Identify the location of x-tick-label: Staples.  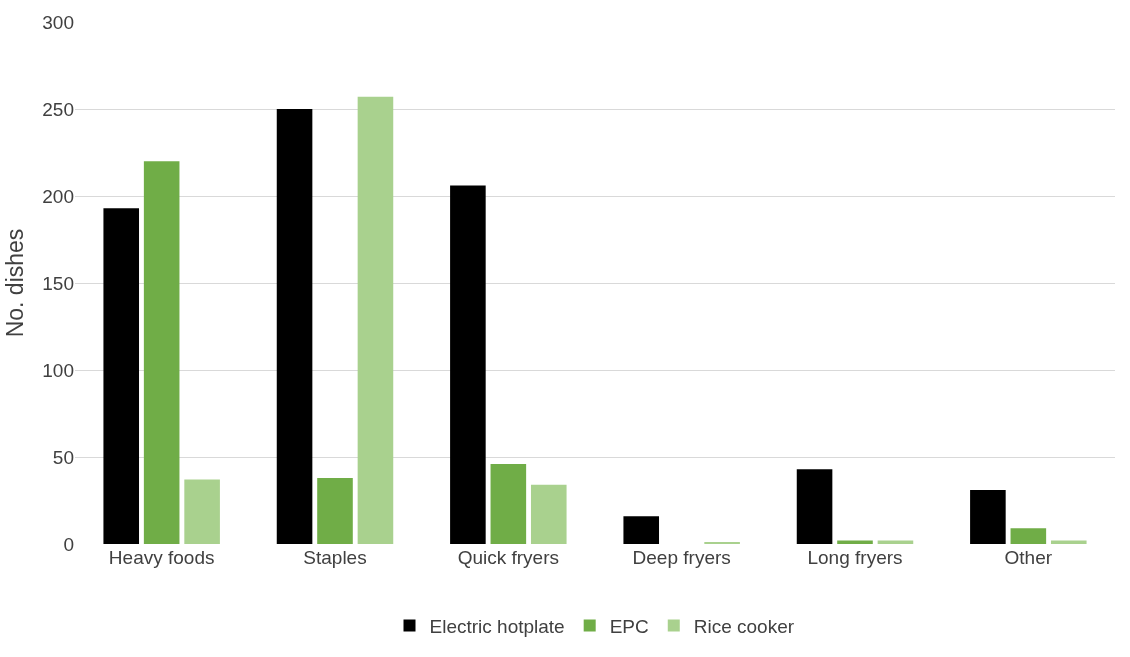
(335, 557).